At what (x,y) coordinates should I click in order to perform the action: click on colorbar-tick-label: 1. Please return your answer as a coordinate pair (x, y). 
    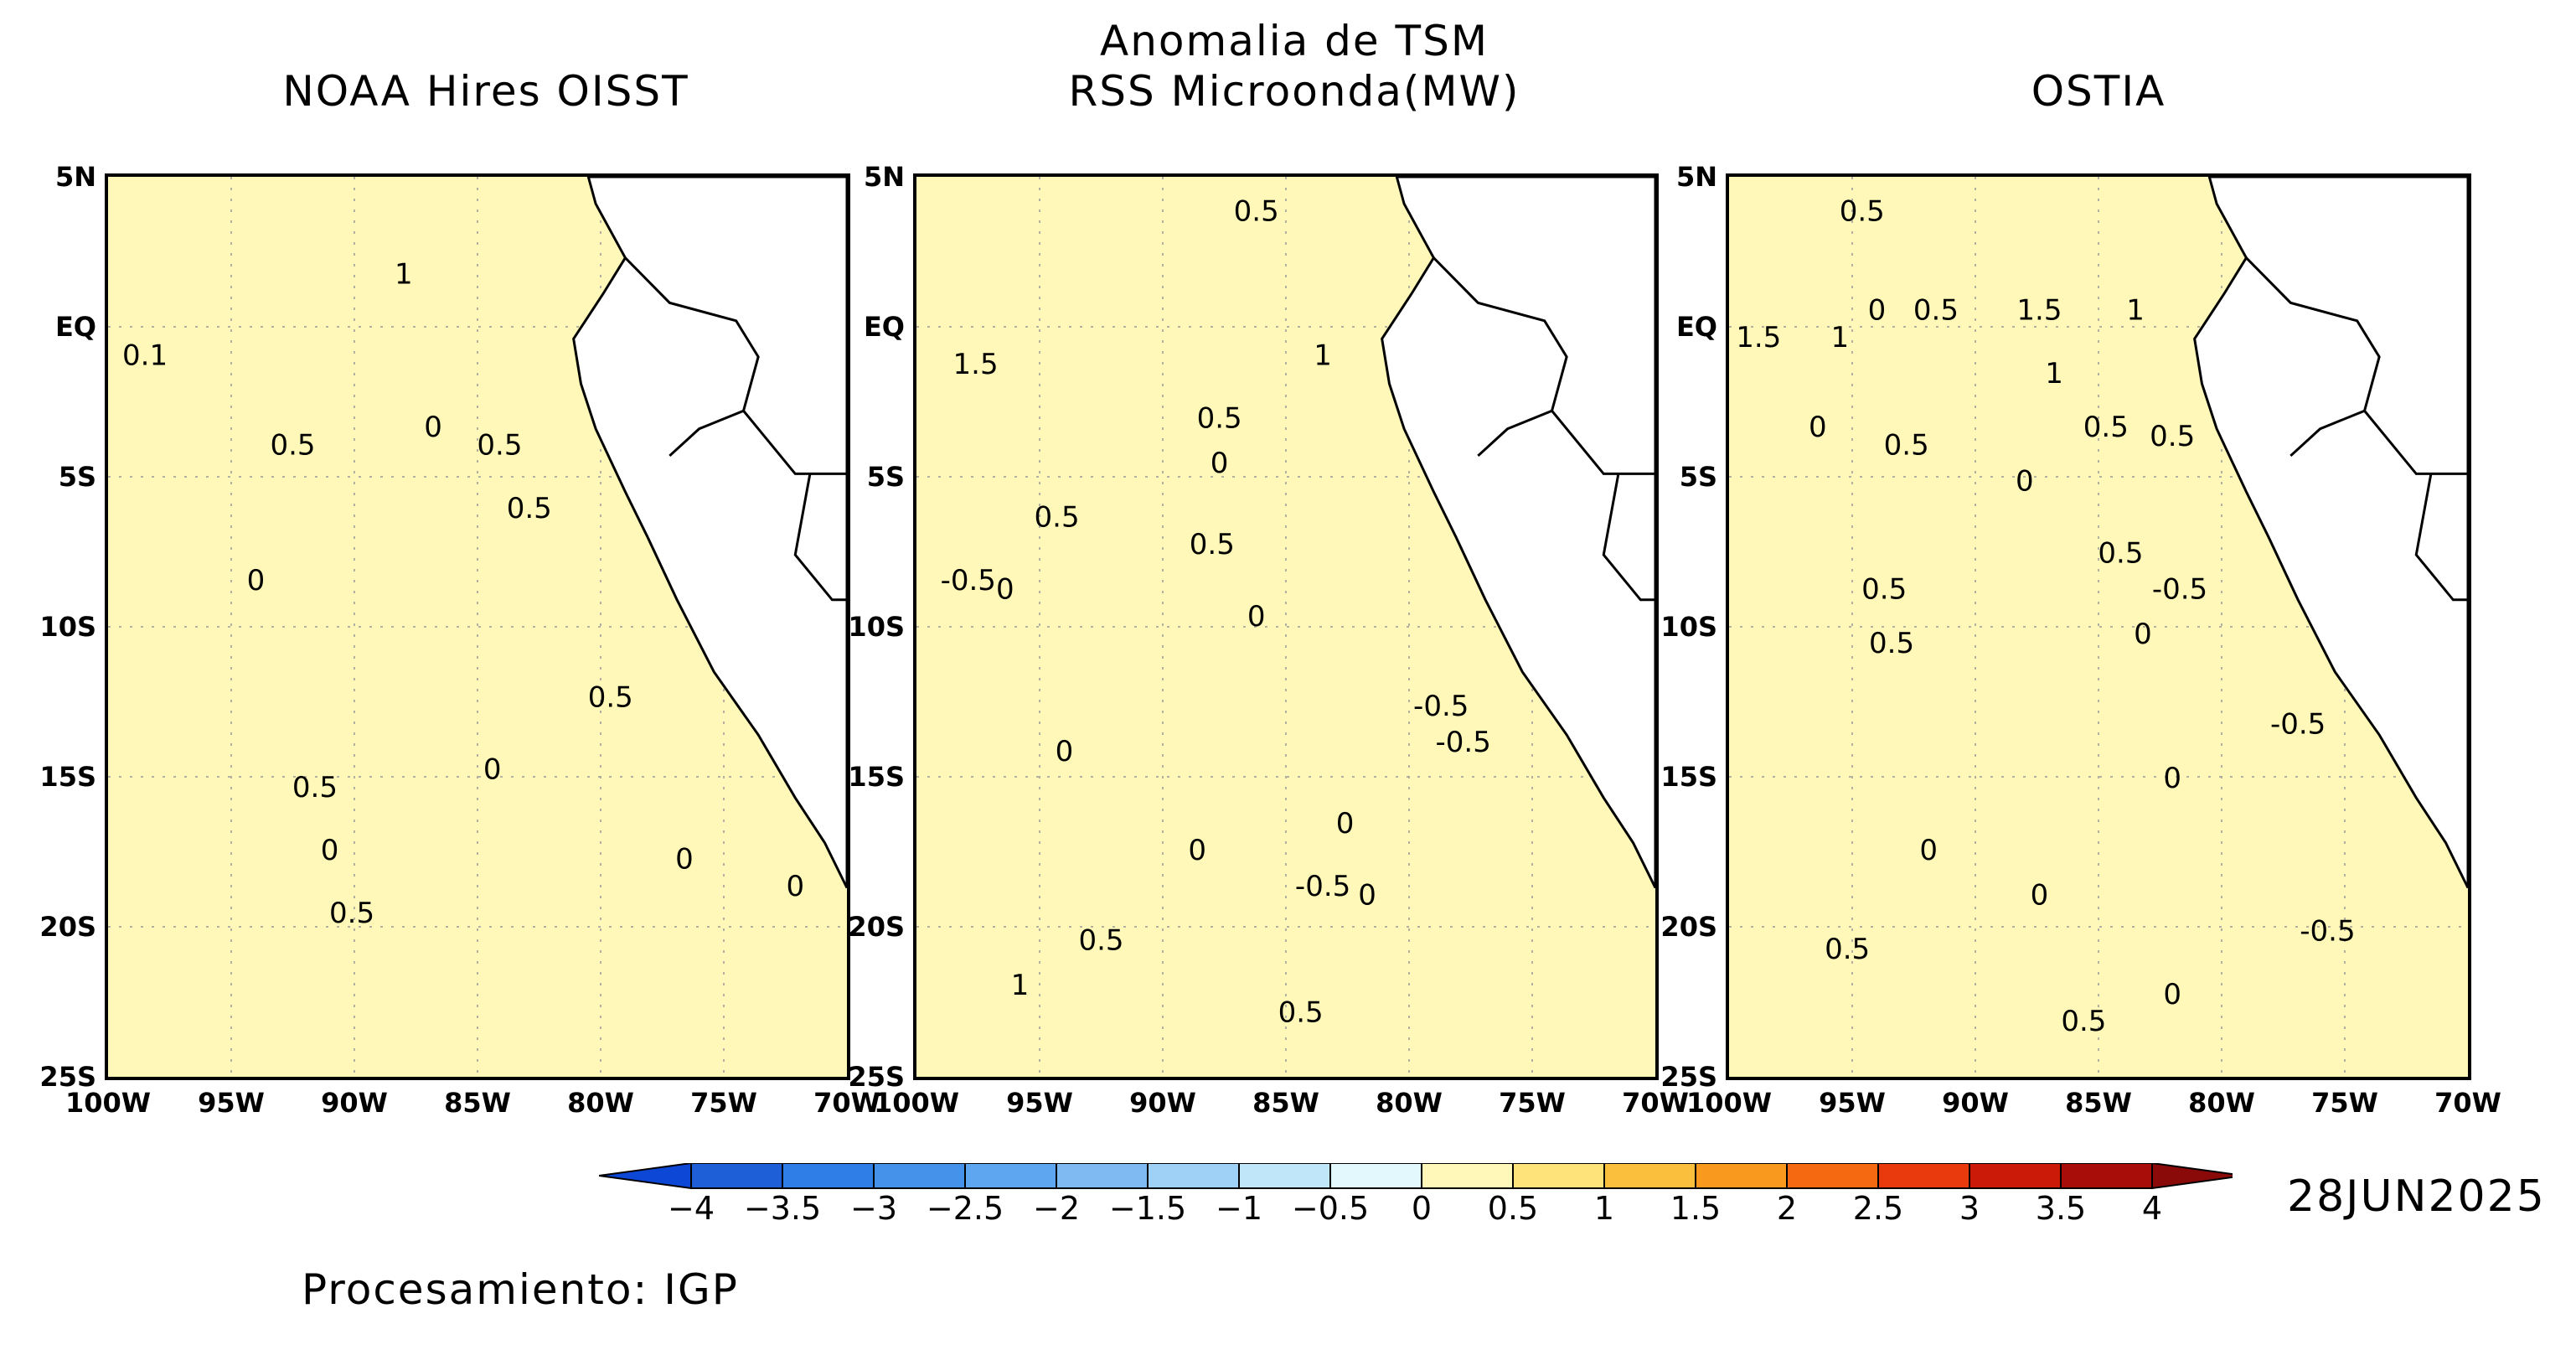
    Looking at the image, I should click on (1604, 1208).